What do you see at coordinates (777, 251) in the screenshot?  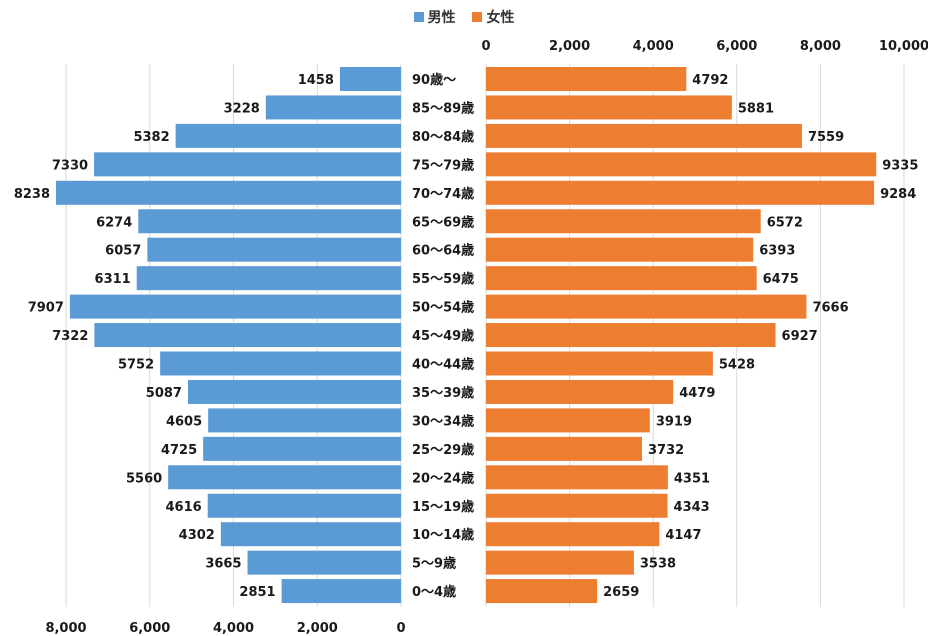 I see `female-data-label: 6393` at bounding box center [777, 251].